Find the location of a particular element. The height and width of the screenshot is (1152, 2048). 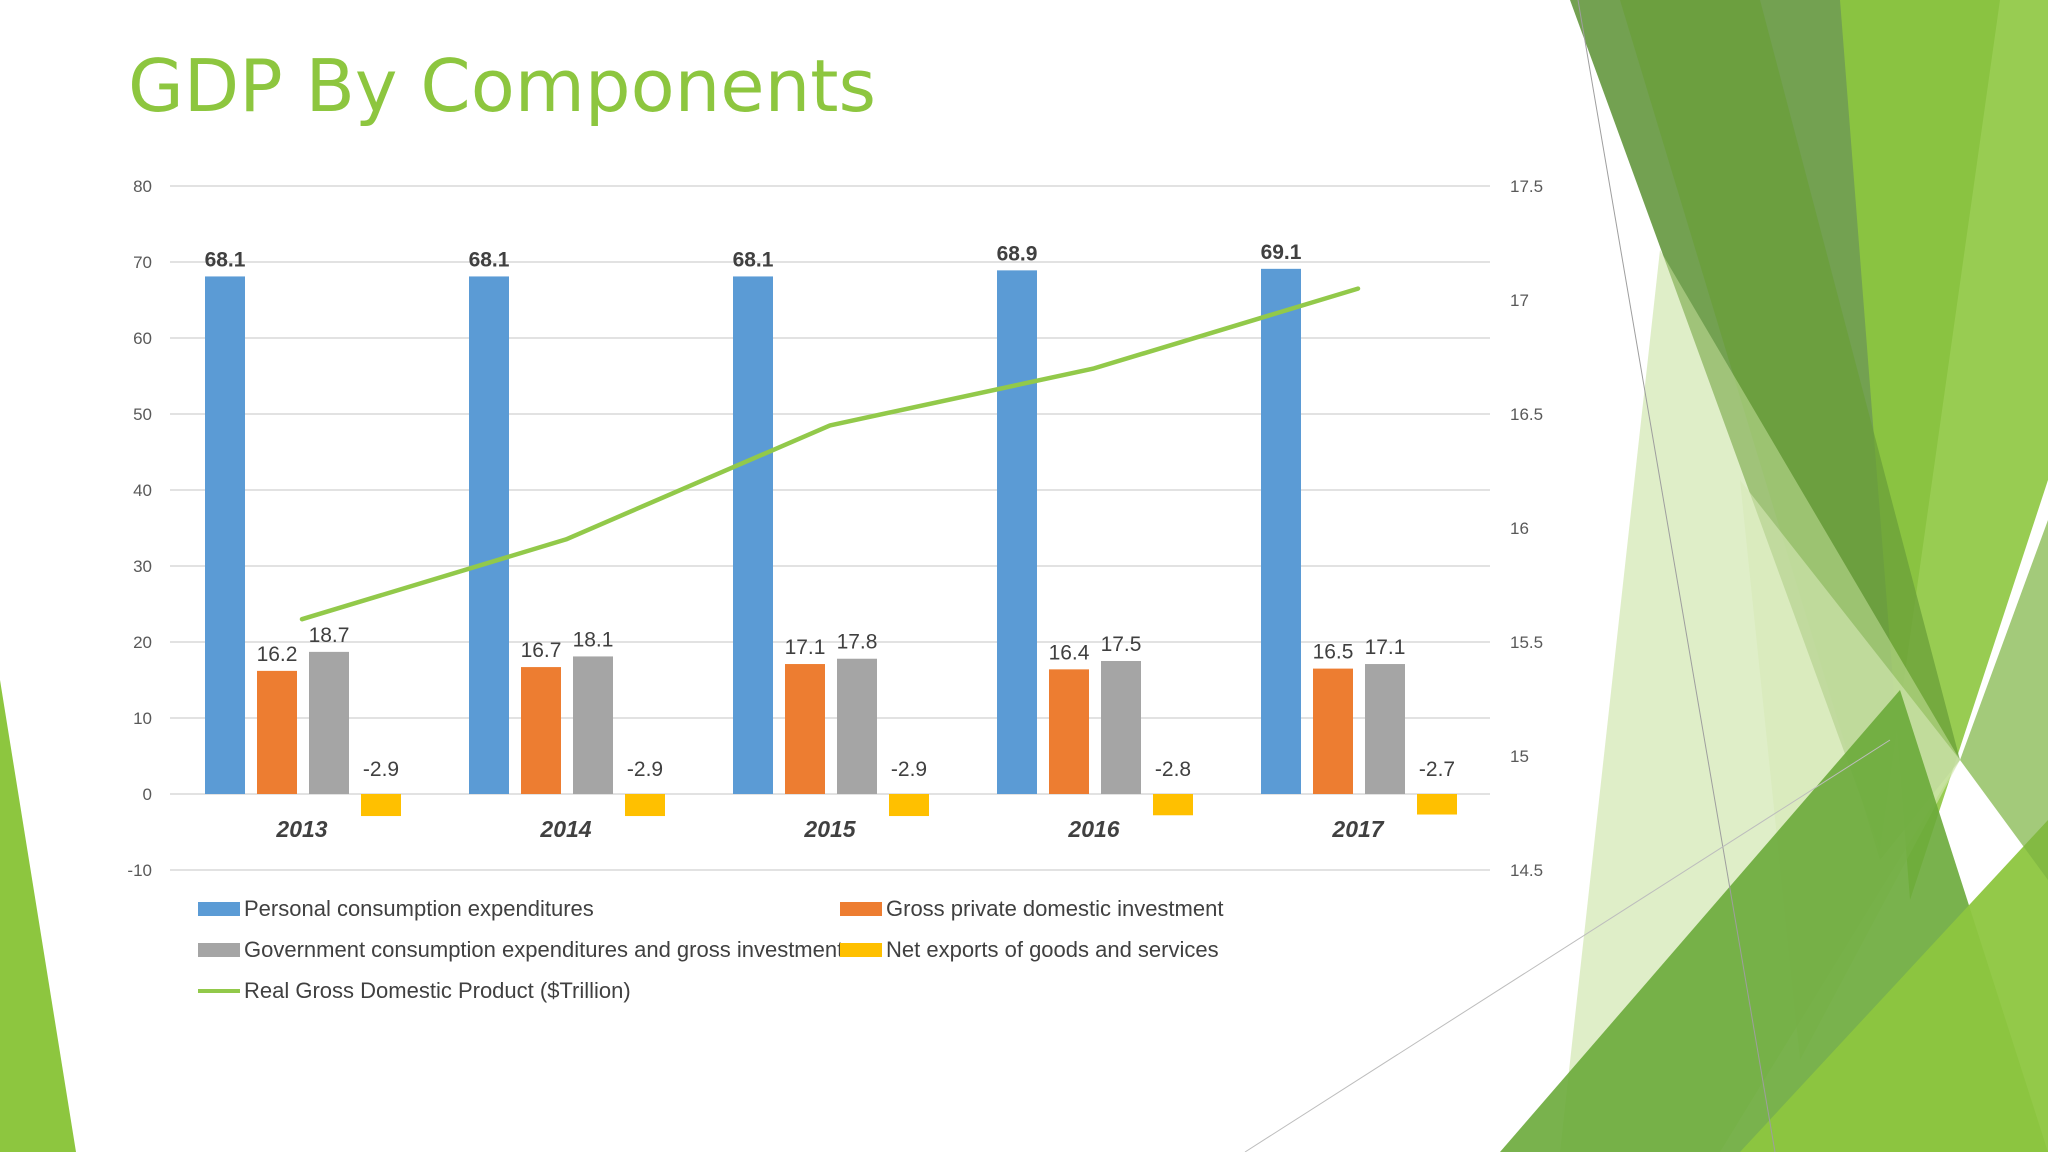

legend-swatch-government is located at coordinates (219, 950).